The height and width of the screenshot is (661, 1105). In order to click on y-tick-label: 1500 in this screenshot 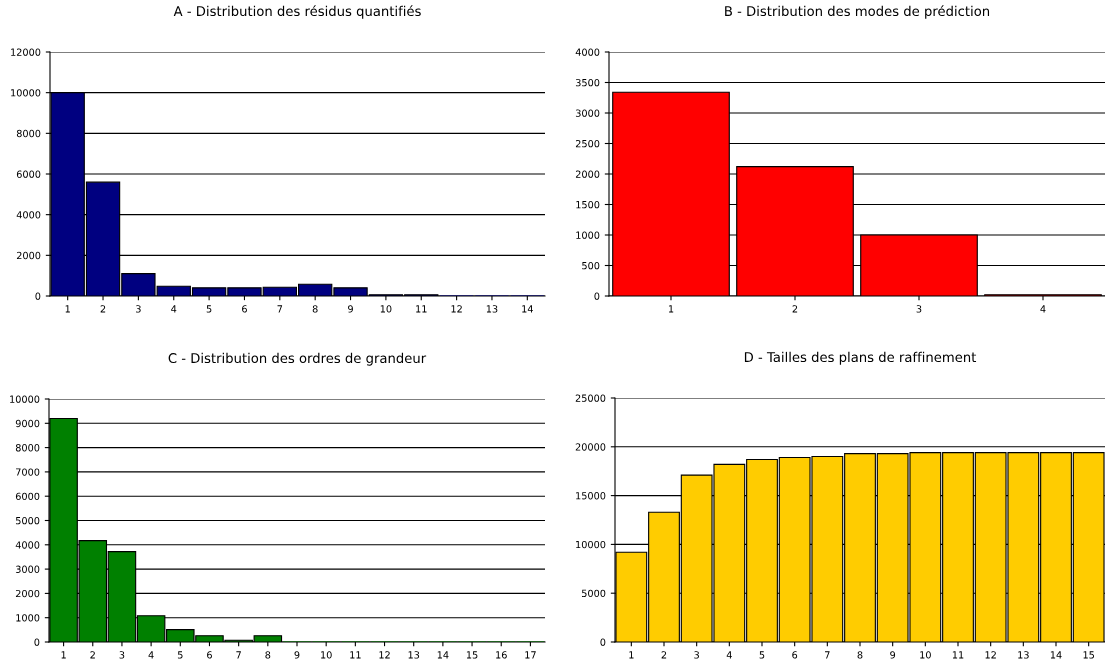, I will do `click(588, 204)`.